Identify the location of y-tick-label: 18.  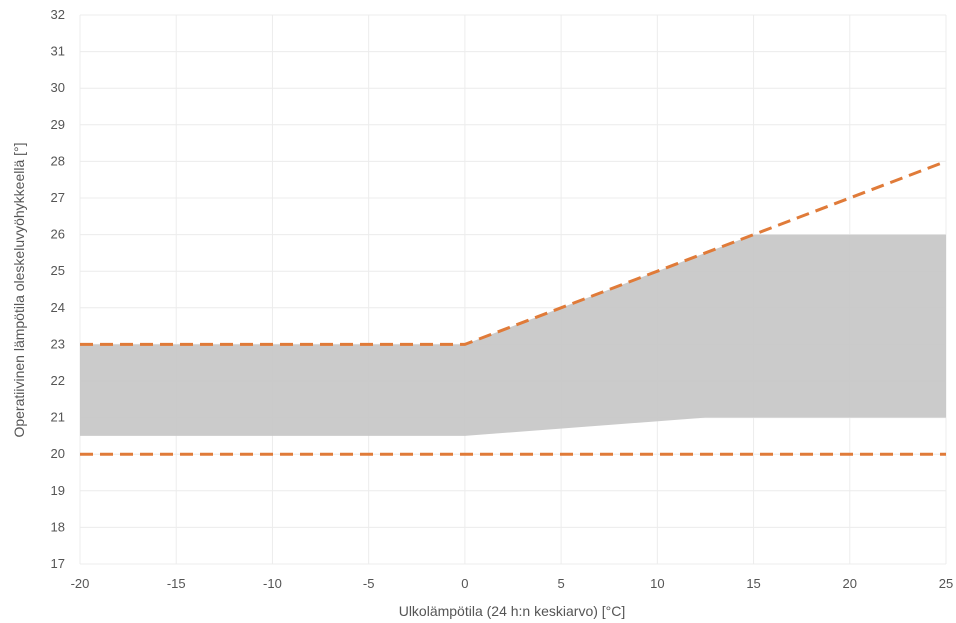
(58, 526).